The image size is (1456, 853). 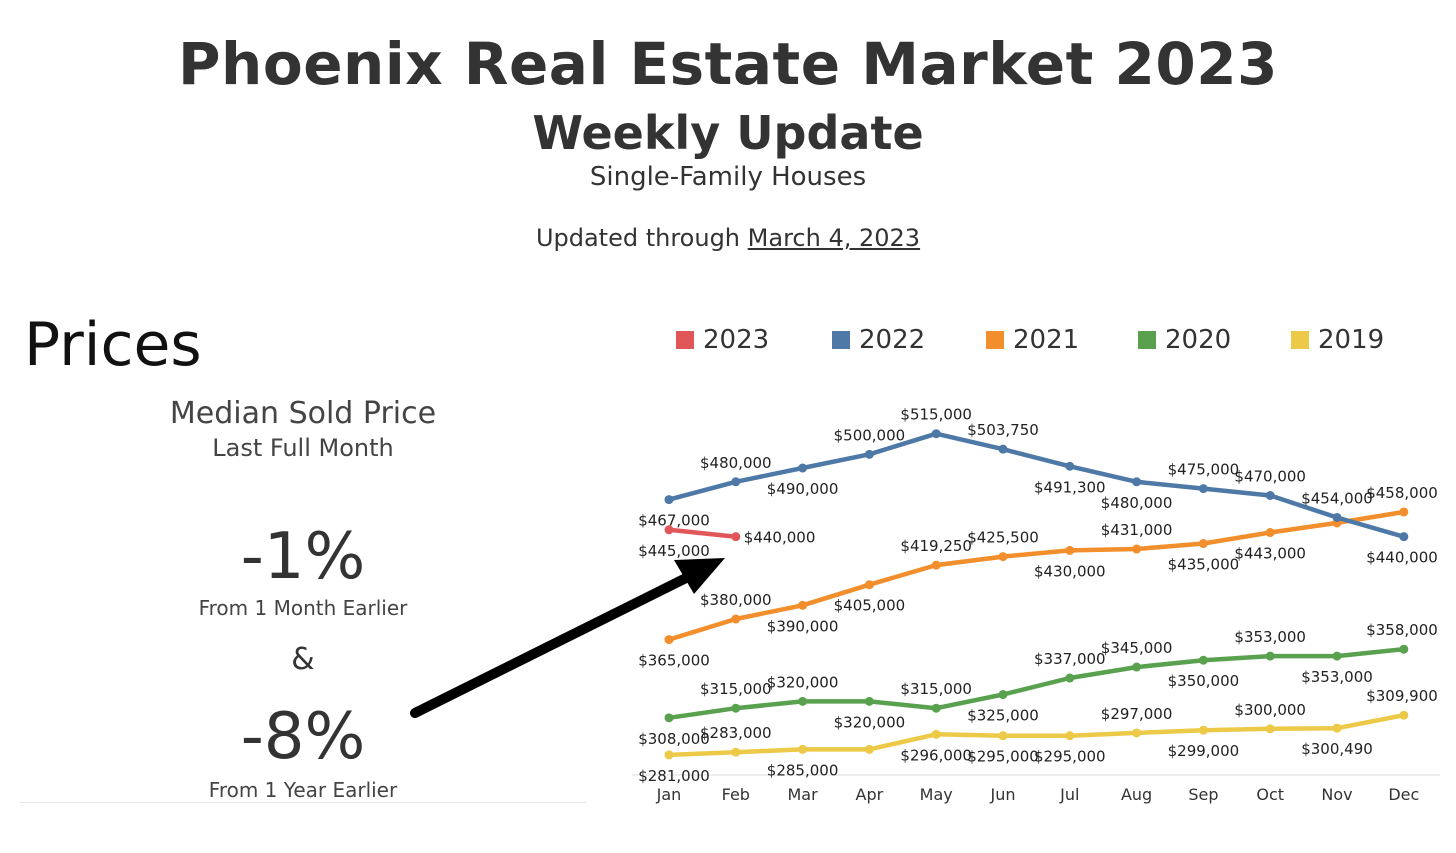 What do you see at coordinates (1137, 648) in the screenshot?
I see `data-label-2020: $345,000` at bounding box center [1137, 648].